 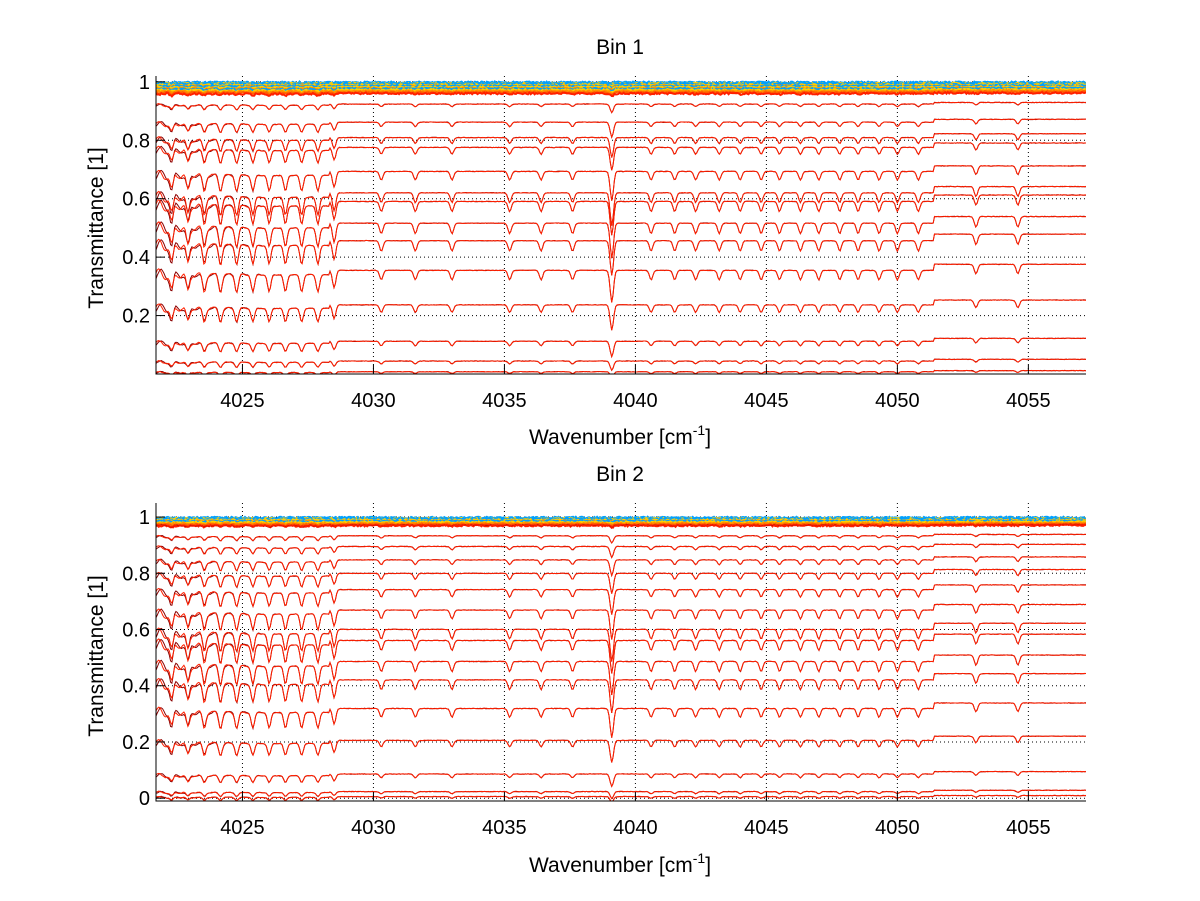 I want to click on chart-title: Bin 2, so click(x=620, y=474).